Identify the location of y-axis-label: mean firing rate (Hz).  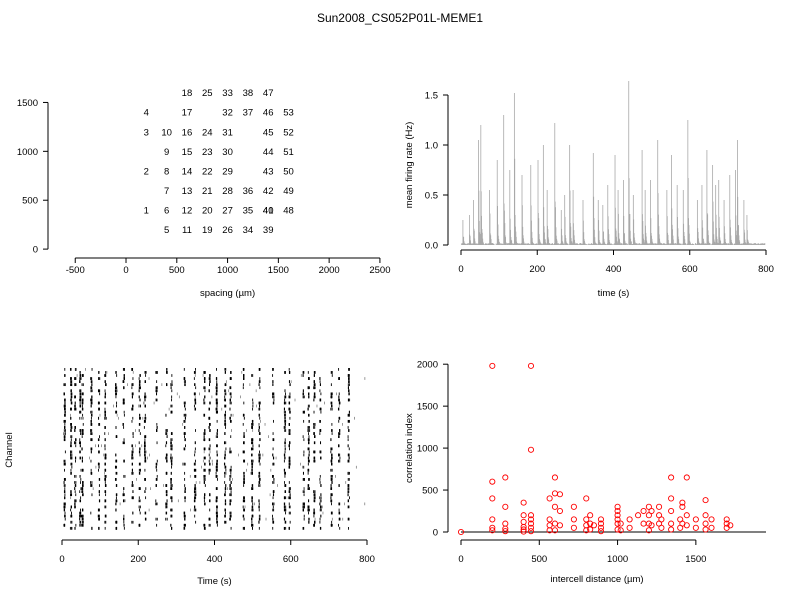
(409, 165).